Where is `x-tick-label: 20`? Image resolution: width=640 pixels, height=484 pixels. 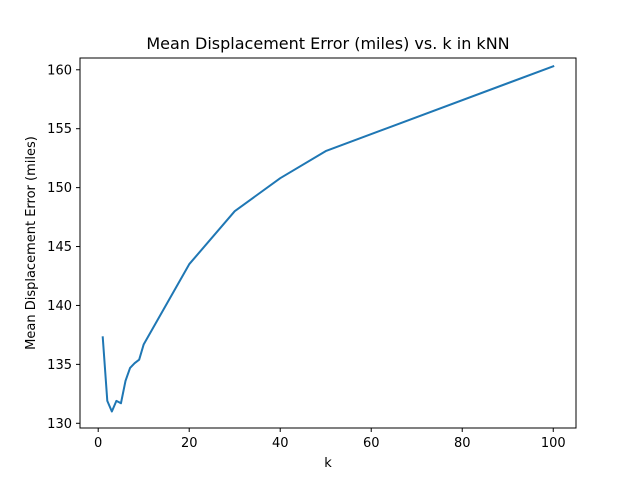
x-tick-label: 20 is located at coordinates (189, 443).